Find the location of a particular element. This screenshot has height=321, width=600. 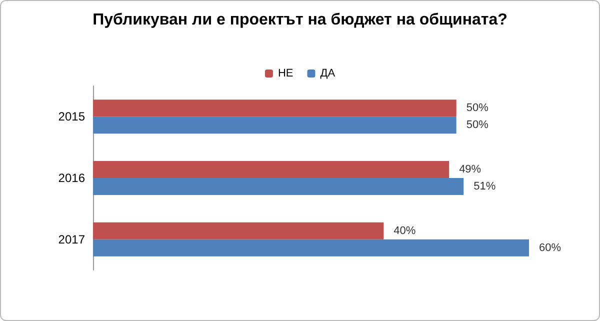

data-label: 51% is located at coordinates (485, 186).